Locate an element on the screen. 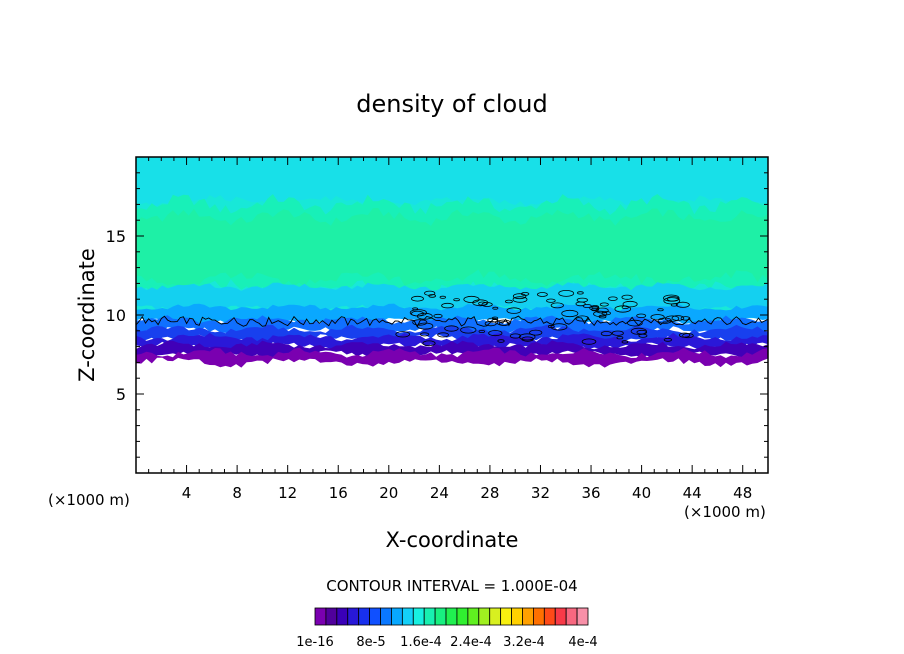 The image size is (904, 654). x-tick-label: 24 is located at coordinates (439, 493).